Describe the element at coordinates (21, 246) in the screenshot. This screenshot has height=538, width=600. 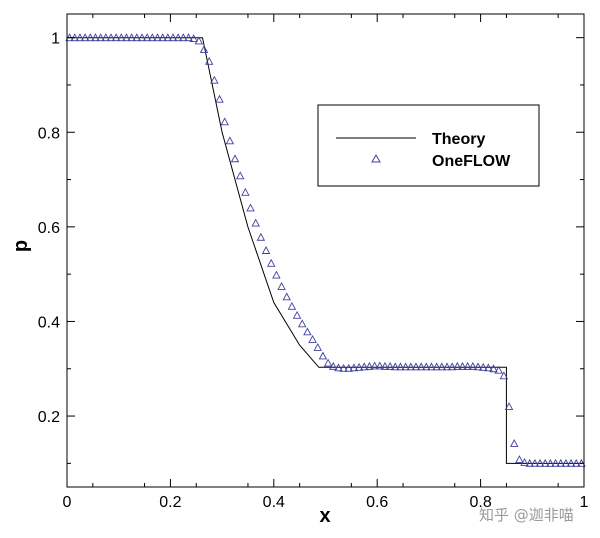
I see `y-axis-title: p` at that location.